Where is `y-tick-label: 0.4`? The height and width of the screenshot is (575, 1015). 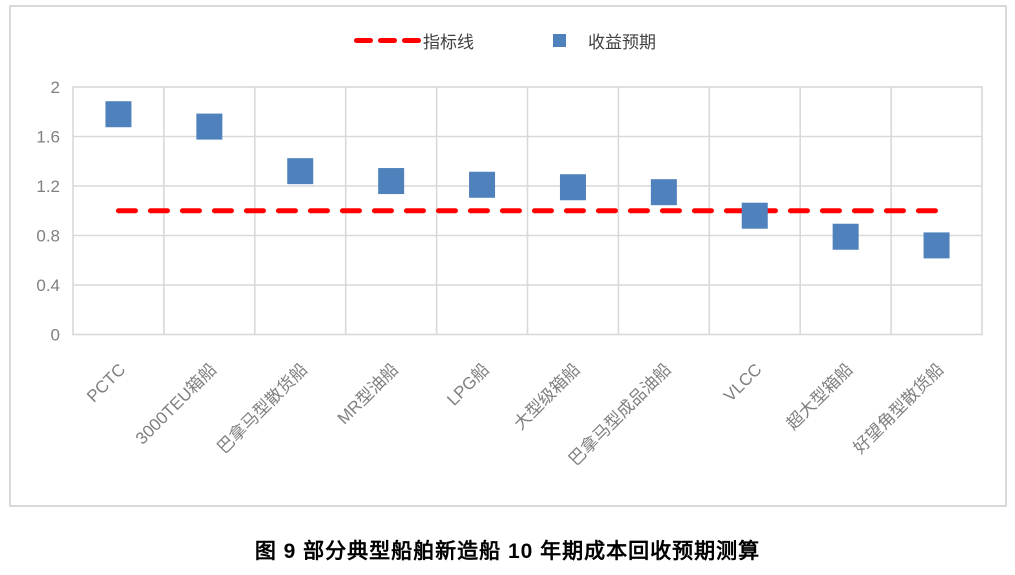
y-tick-label: 0.4 is located at coordinates (48, 285).